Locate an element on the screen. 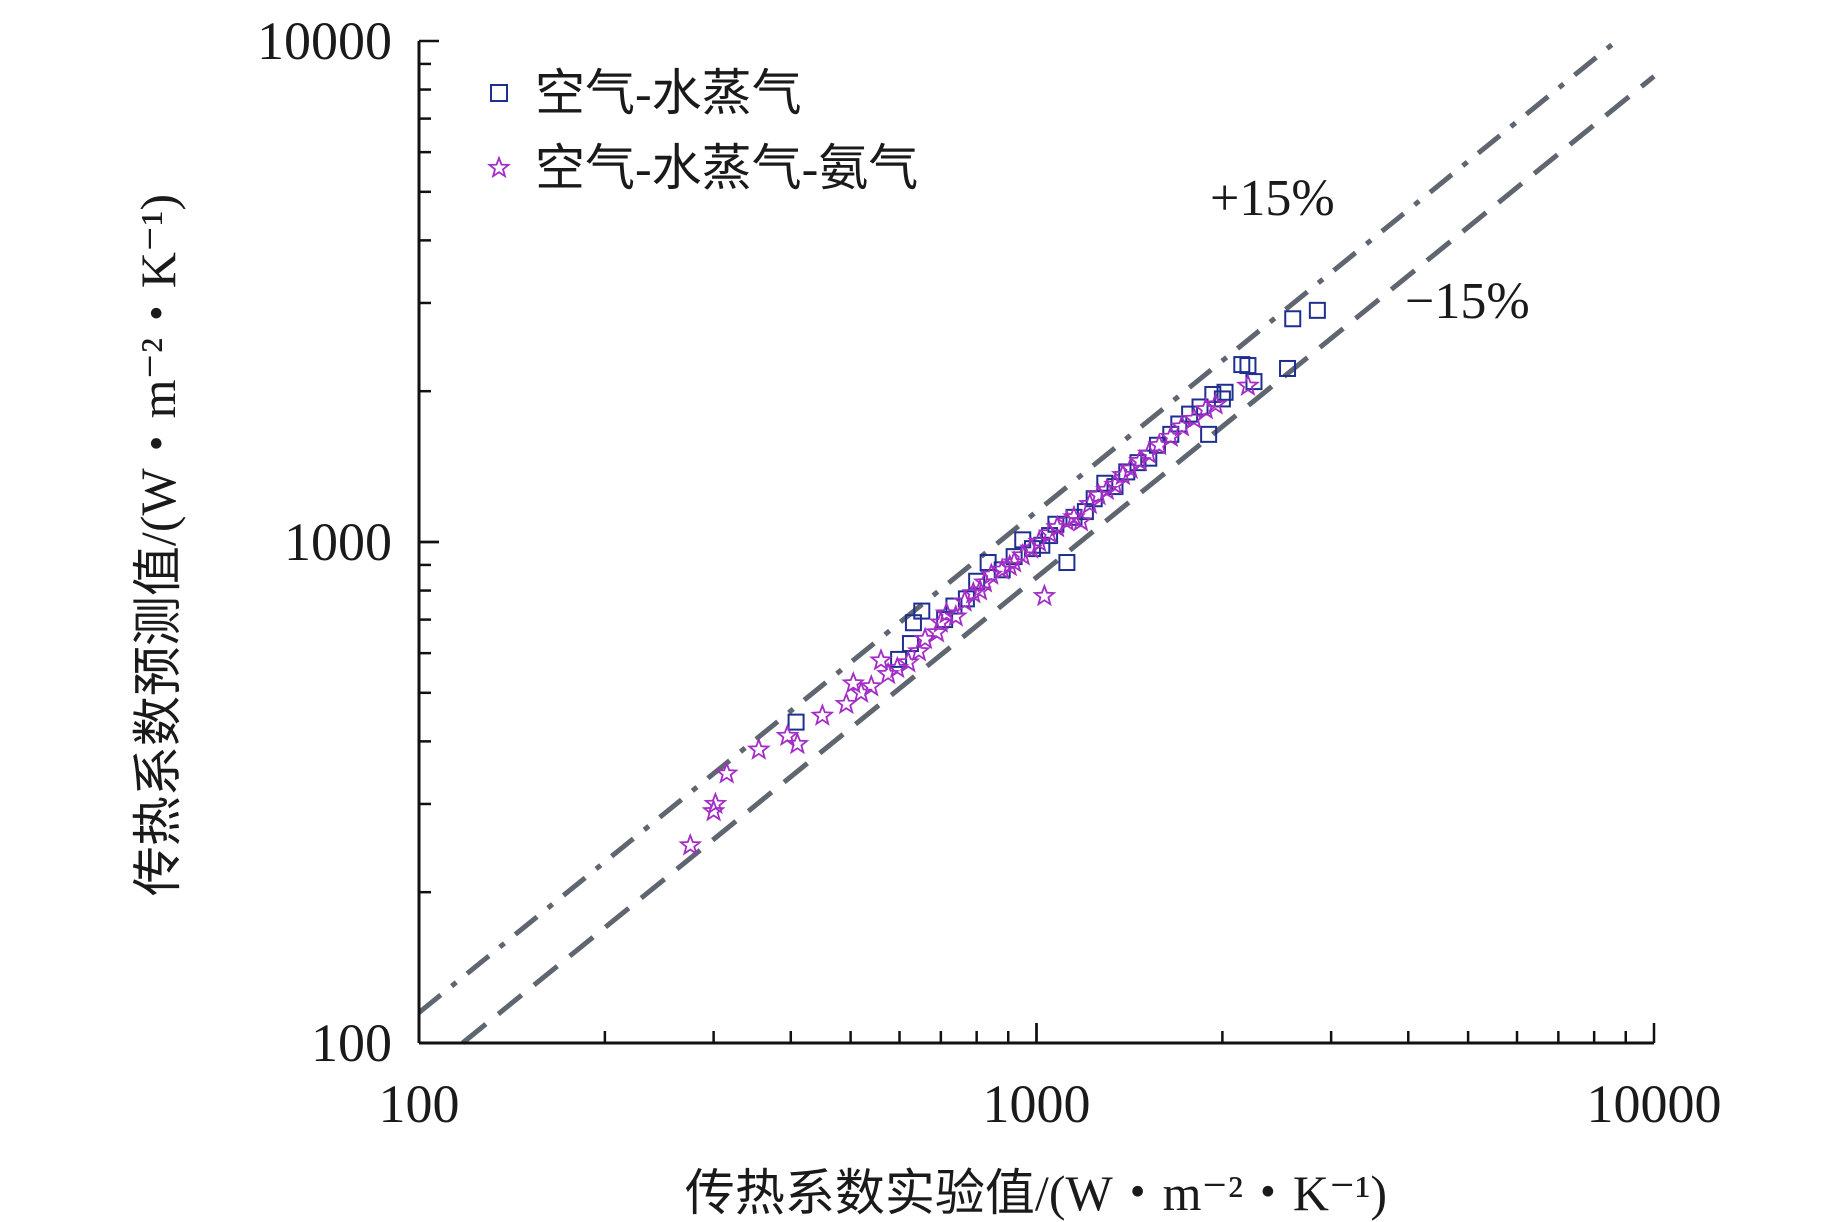  lower-band-label: −15% is located at coordinates (1467, 301).